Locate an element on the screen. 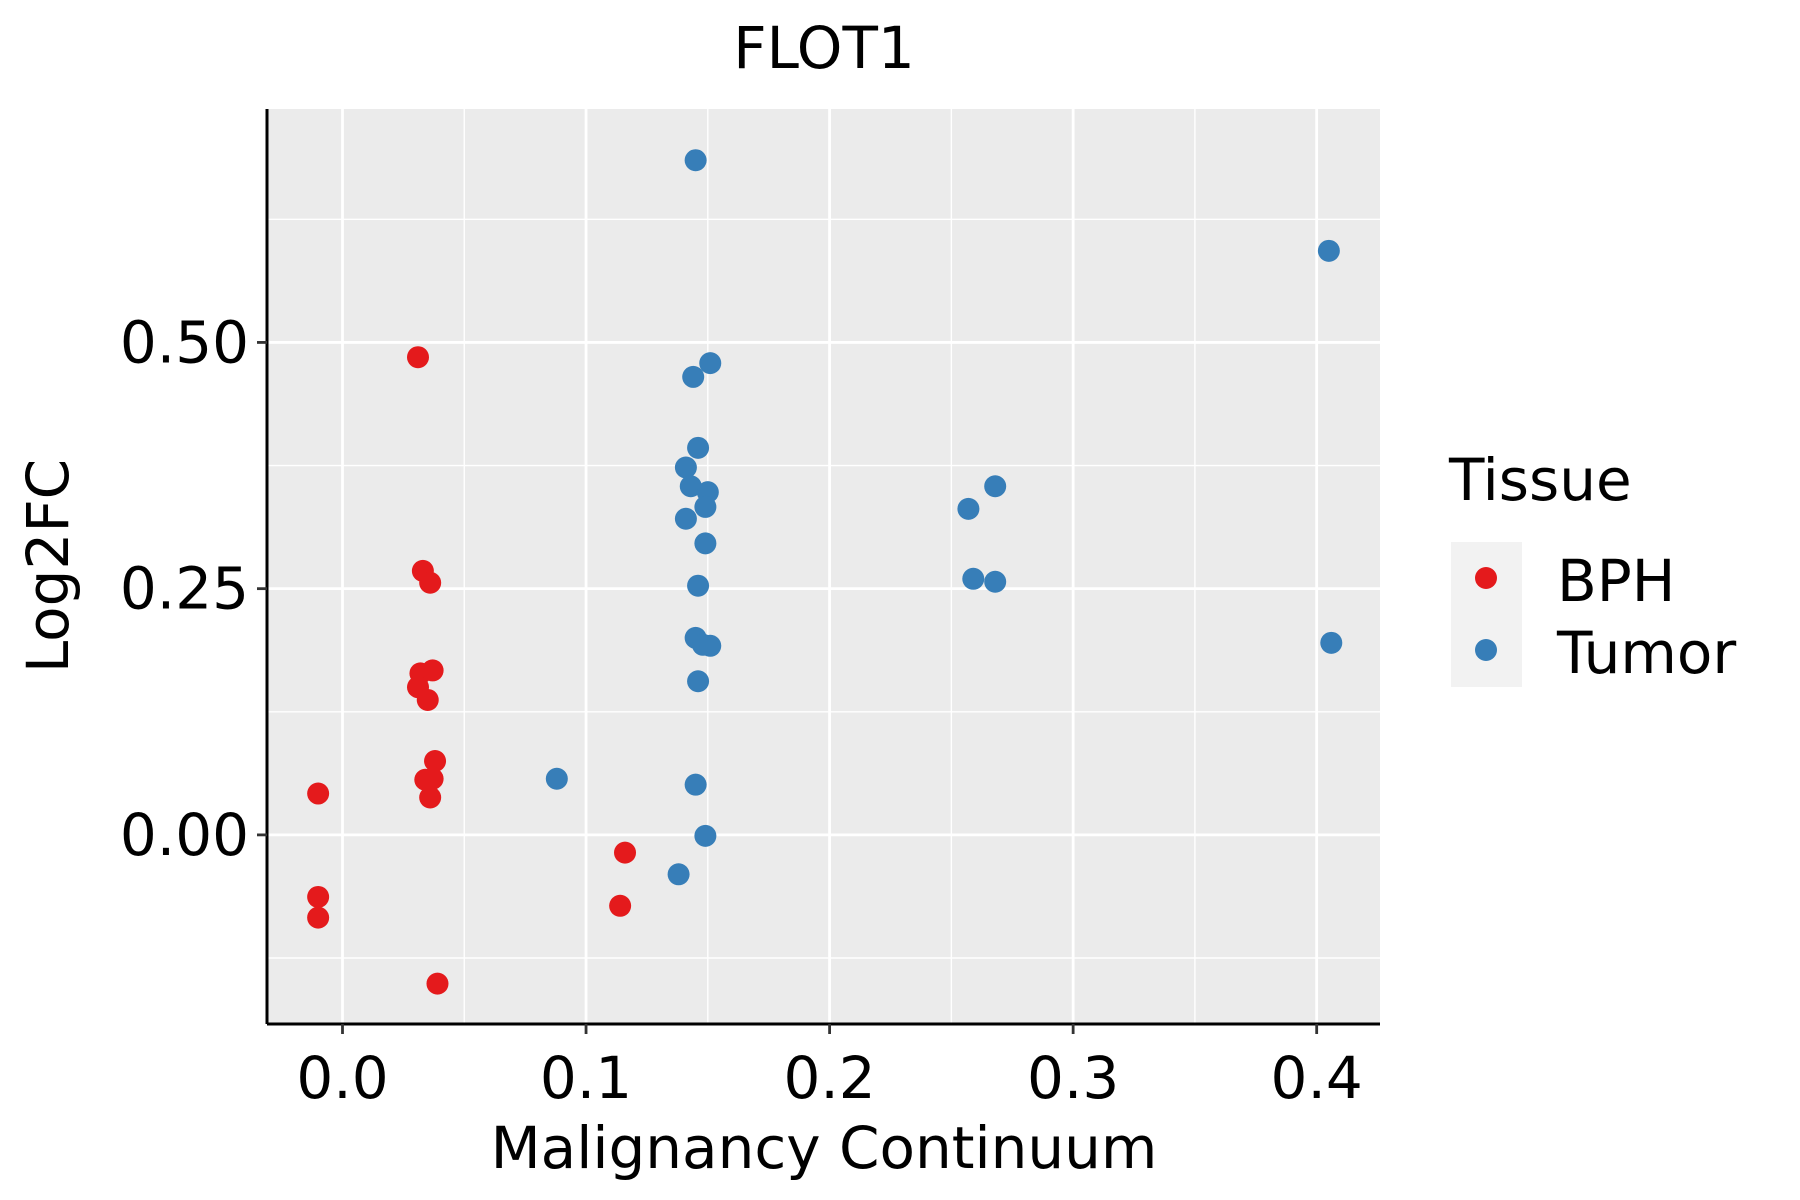  legend-label-bph: BPH is located at coordinates (1616, 581).